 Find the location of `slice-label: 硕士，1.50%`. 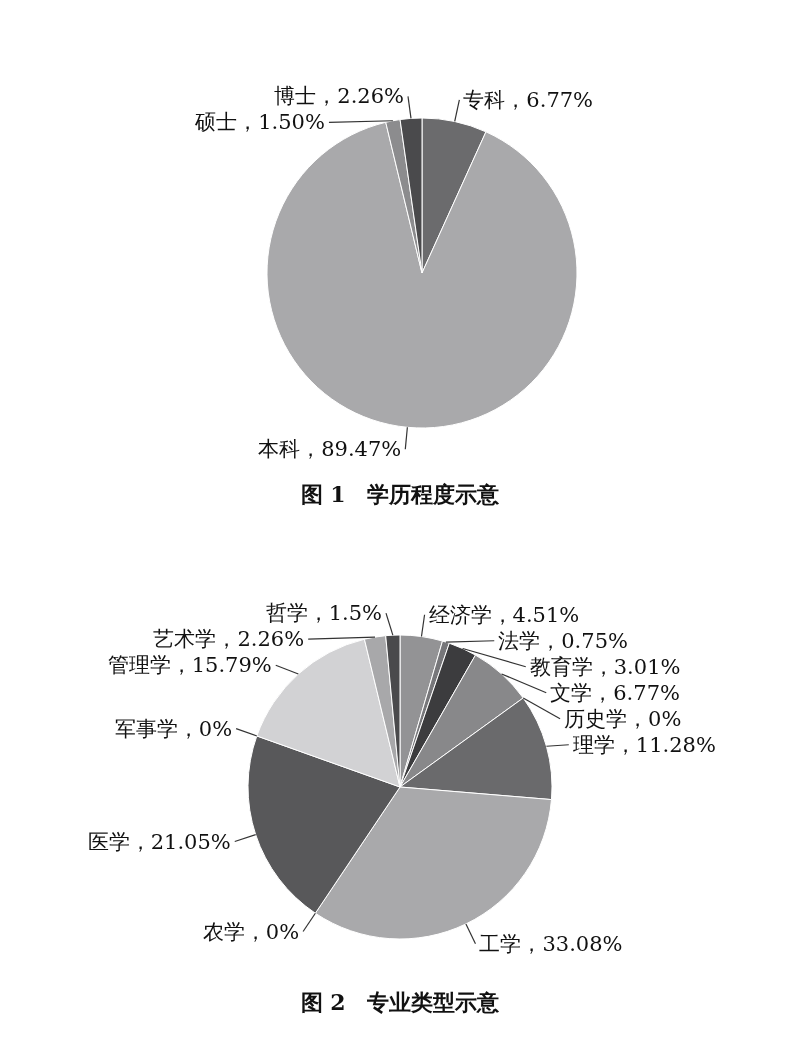

slice-label: 硕士，1.50% is located at coordinates (259, 122).